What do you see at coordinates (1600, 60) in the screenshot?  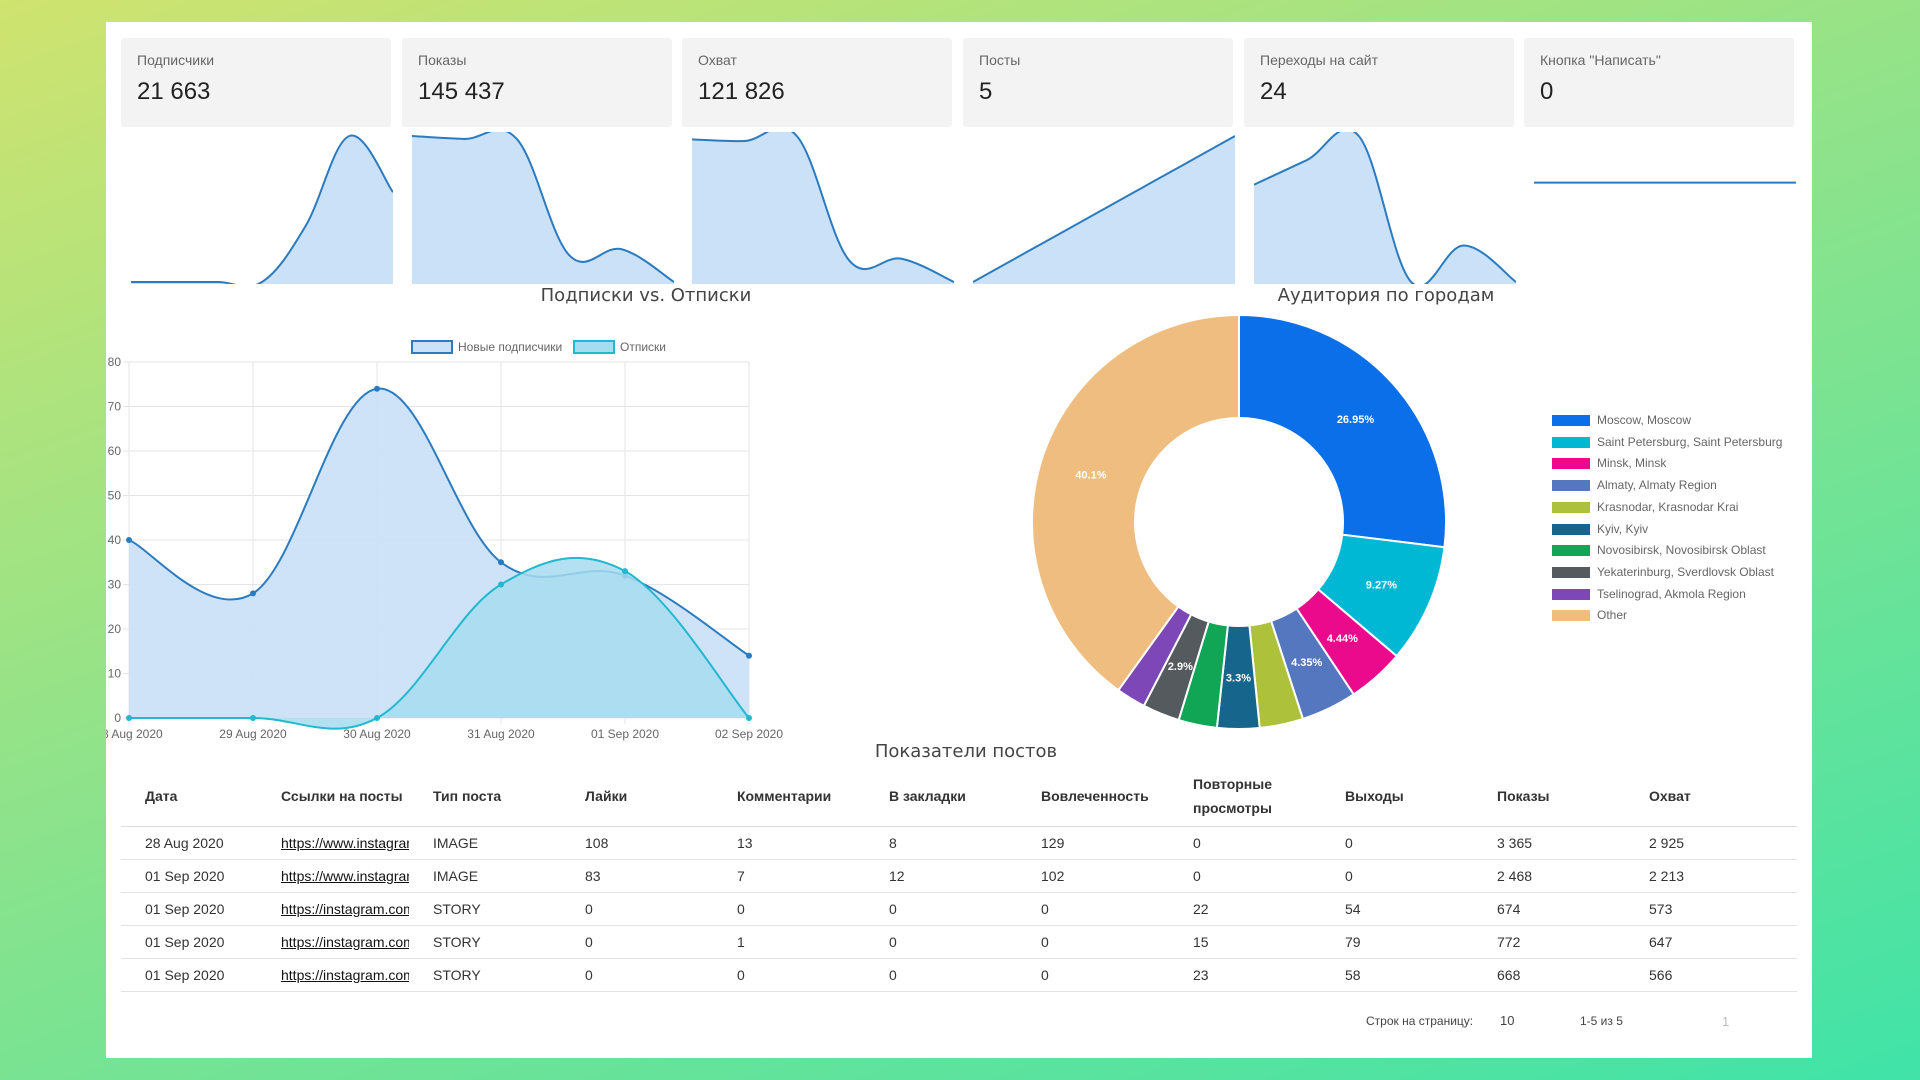 I see `kpi-label: Кнопка "Написать"` at bounding box center [1600, 60].